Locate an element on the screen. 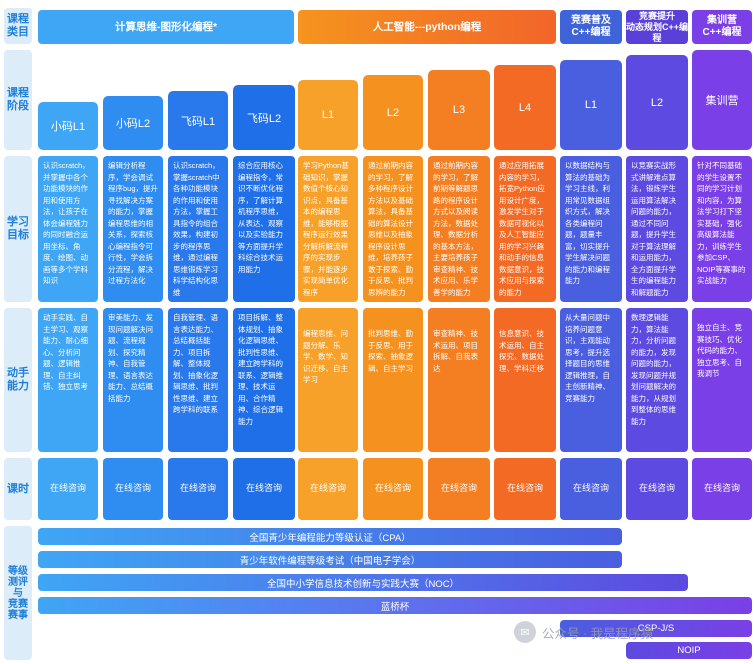  wechat-icon: ✉ is located at coordinates (525, 632).